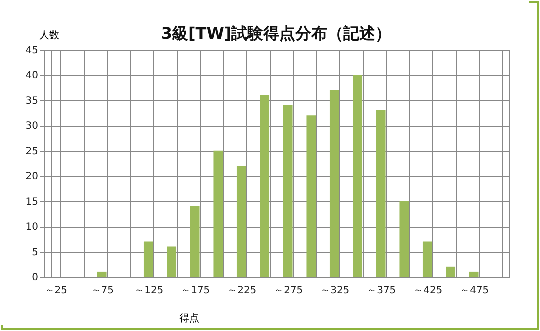 The height and width of the screenshot is (331, 540). I want to click on x-tick-label: ～475, so click(475, 291).